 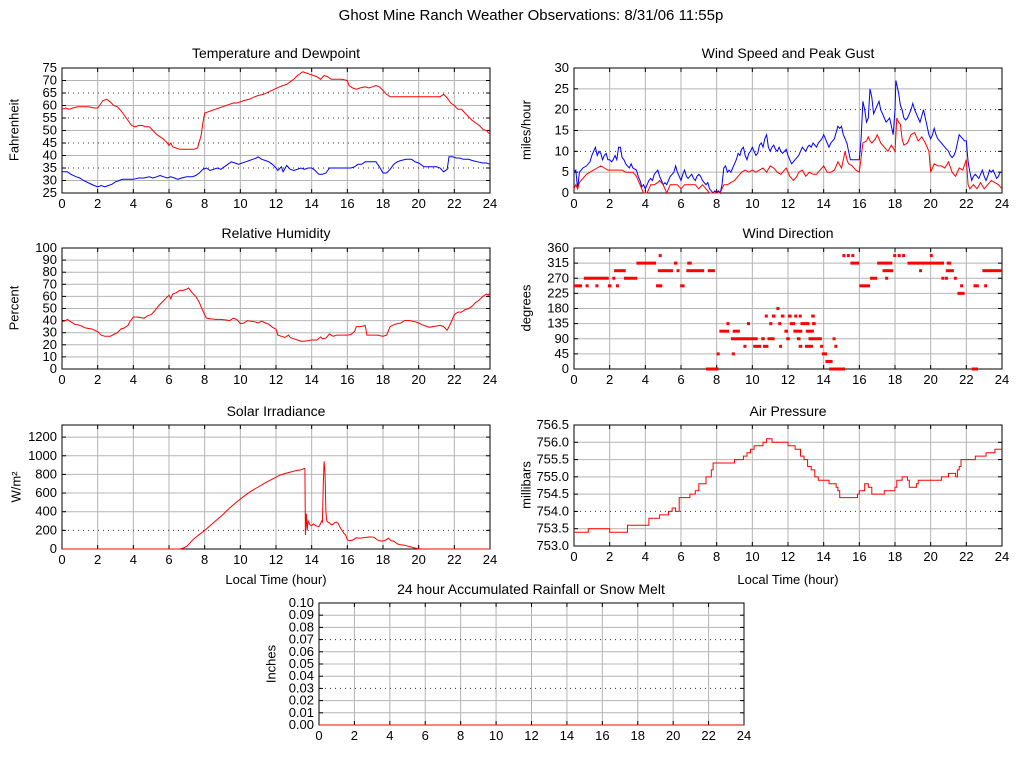 I want to click on relative-humidity-xtick: 24, so click(x=490, y=379).